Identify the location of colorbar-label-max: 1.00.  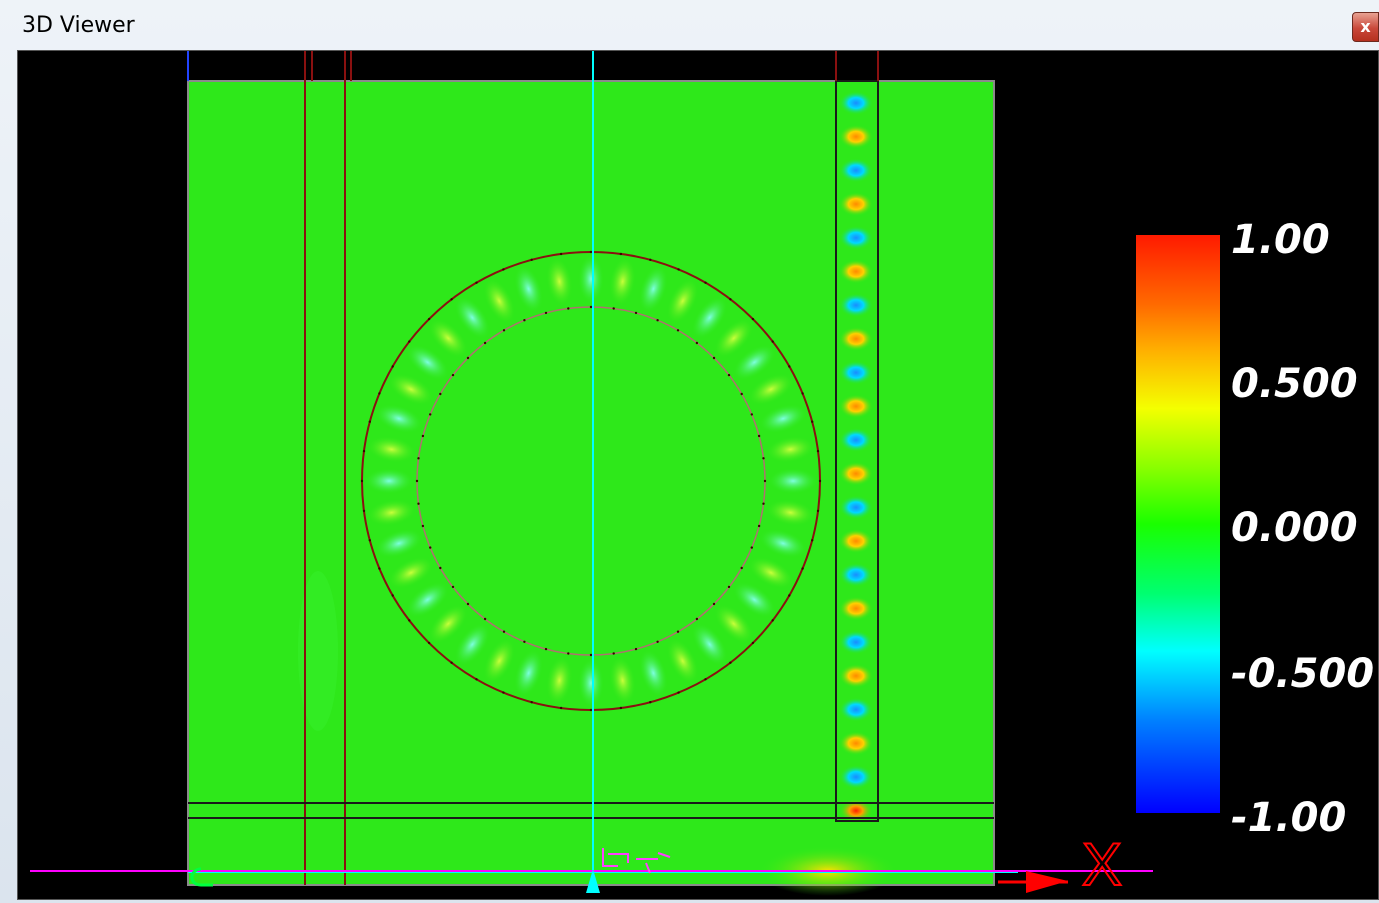
(1280, 240).